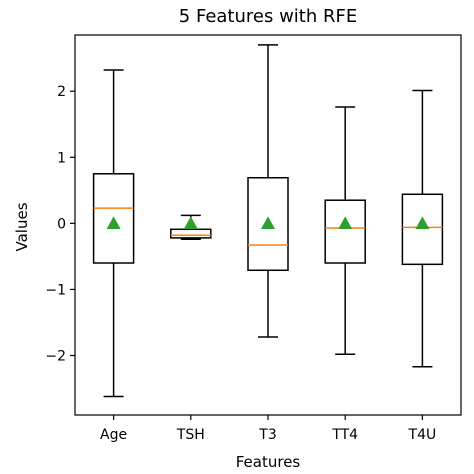 The image size is (474, 474). I want to click on x-tick-label: T4U, so click(422, 435).